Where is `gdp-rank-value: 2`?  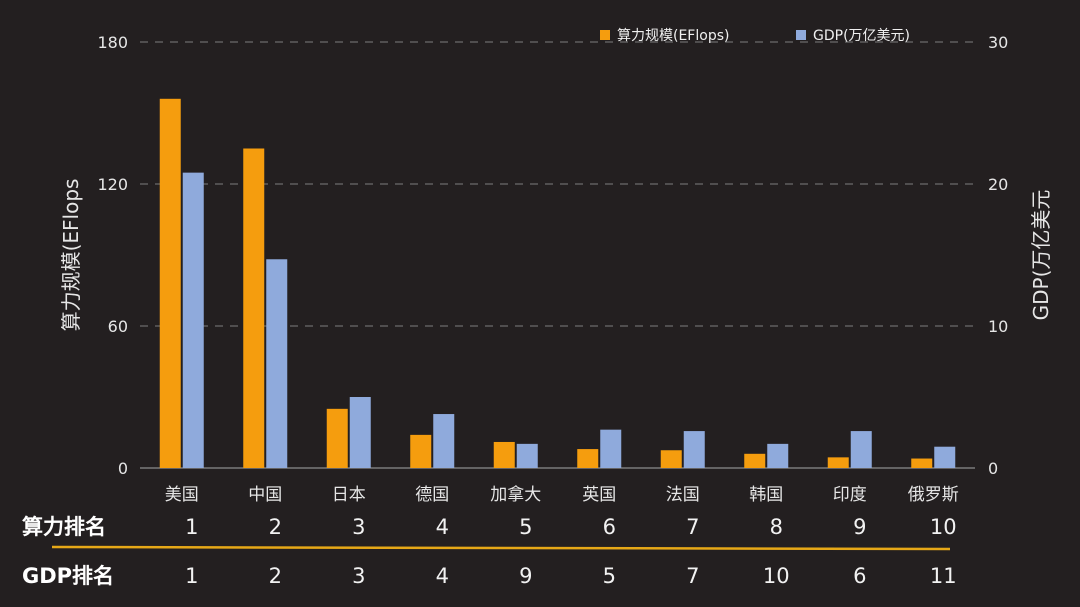
gdp-rank-value: 2 is located at coordinates (275, 576).